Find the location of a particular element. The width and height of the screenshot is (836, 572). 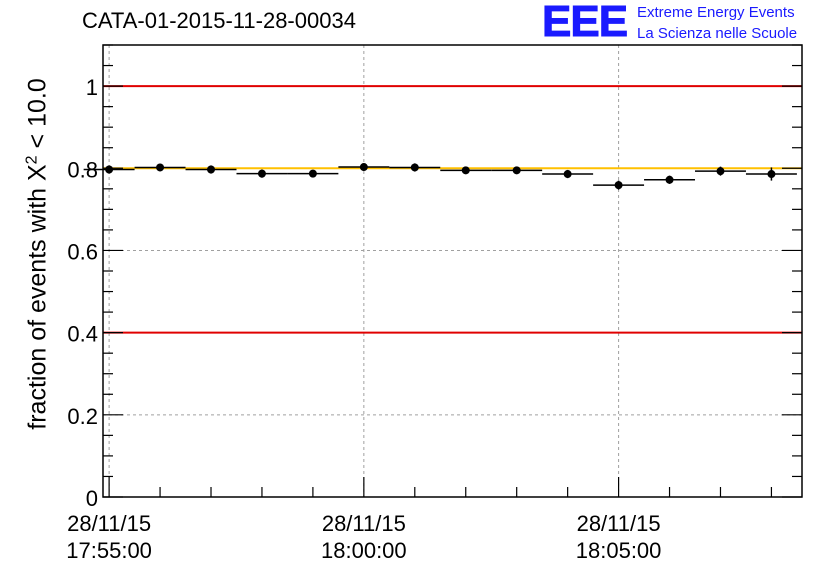

chart-title: CATA-01-2015-11-28-00034 is located at coordinates (219, 20).